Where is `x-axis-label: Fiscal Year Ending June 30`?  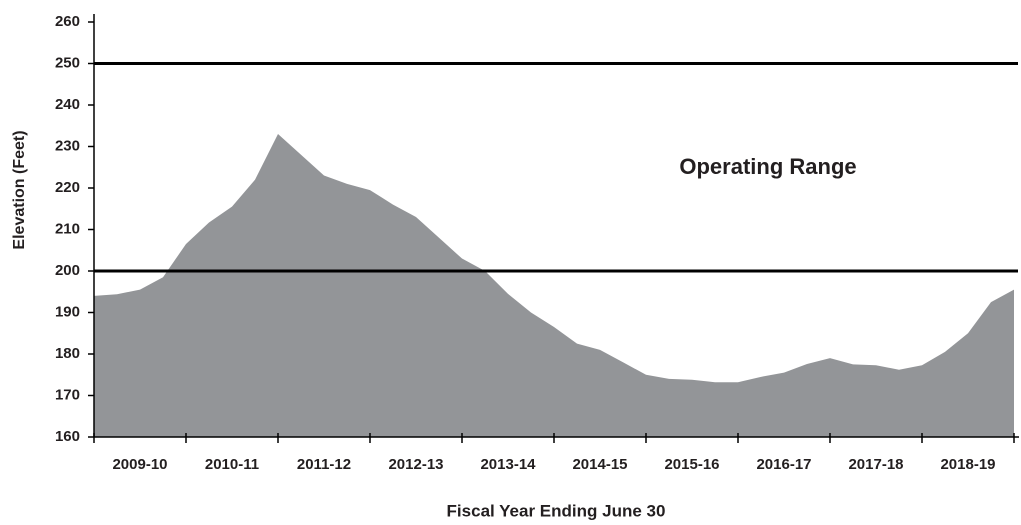
x-axis-label: Fiscal Year Ending June 30 is located at coordinates (556, 510).